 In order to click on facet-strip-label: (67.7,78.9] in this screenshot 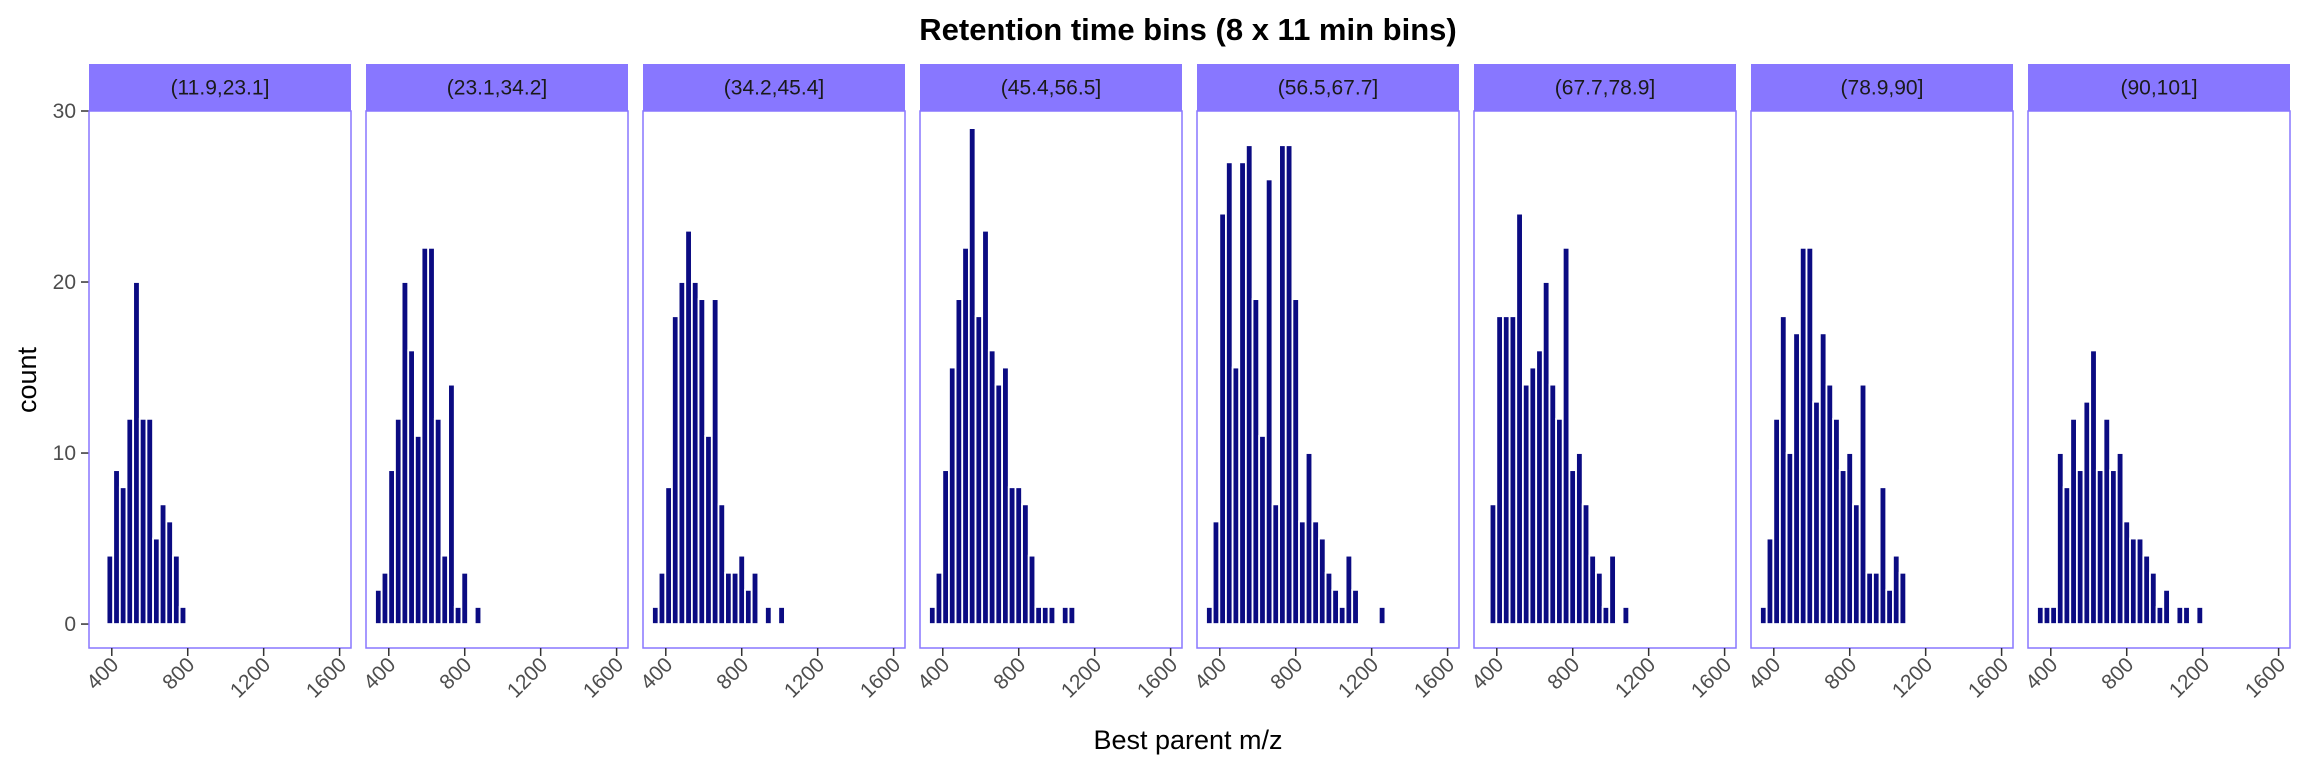, I will do `click(1605, 88)`.